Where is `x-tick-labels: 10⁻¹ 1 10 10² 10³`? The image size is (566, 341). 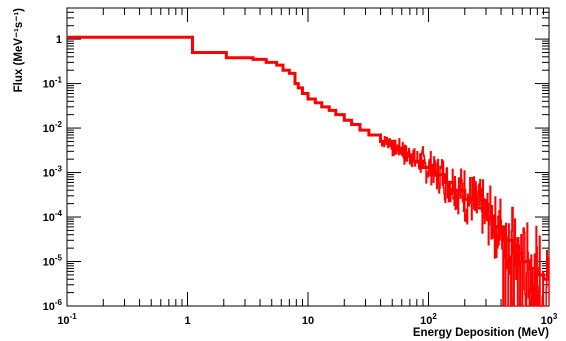
x-tick-labels: 10⁻¹ 1 10 10² 10³ is located at coordinates (307, 319).